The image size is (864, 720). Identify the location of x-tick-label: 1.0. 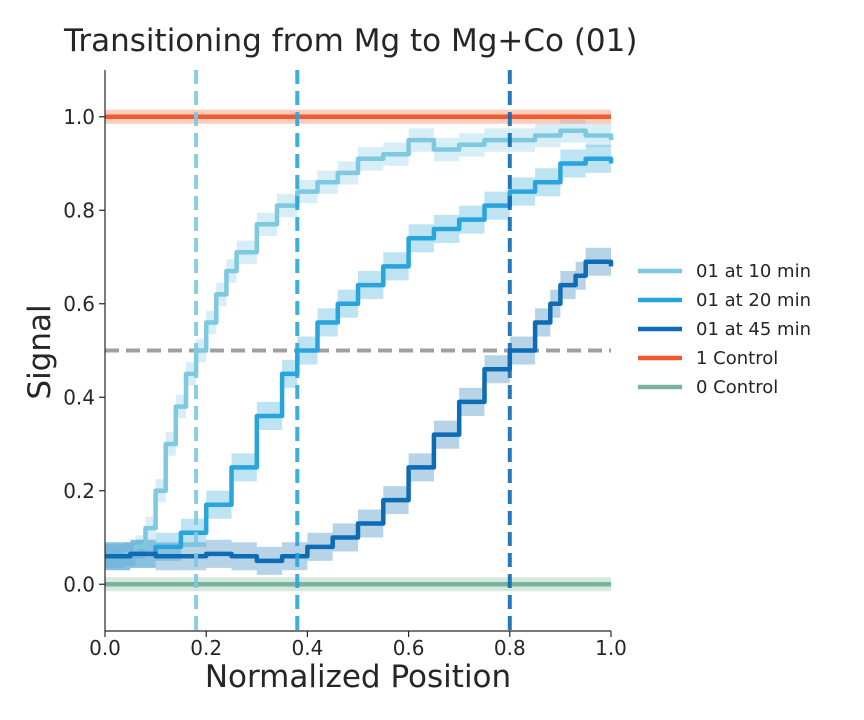
(611, 648).